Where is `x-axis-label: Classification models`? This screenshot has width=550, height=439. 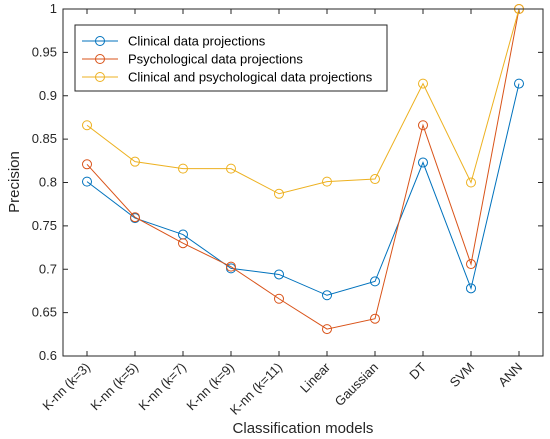 x-axis-label: Classification models is located at coordinates (303, 428).